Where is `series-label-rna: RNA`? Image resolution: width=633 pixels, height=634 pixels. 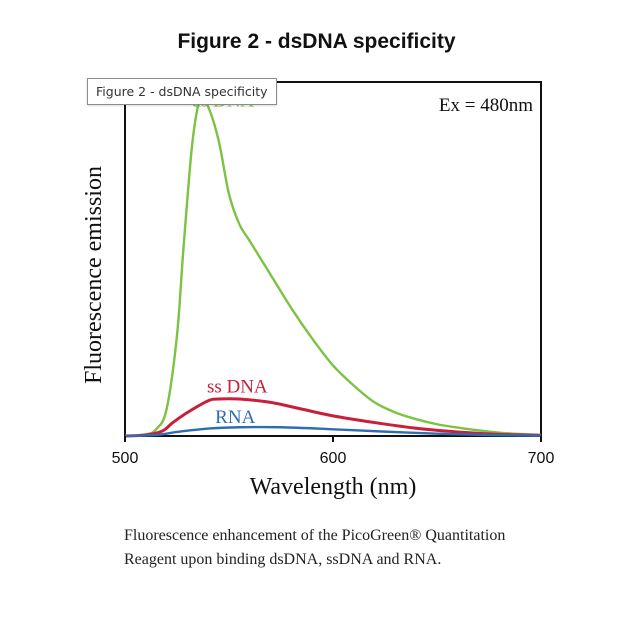
series-label-rna: RNA is located at coordinates (235, 417).